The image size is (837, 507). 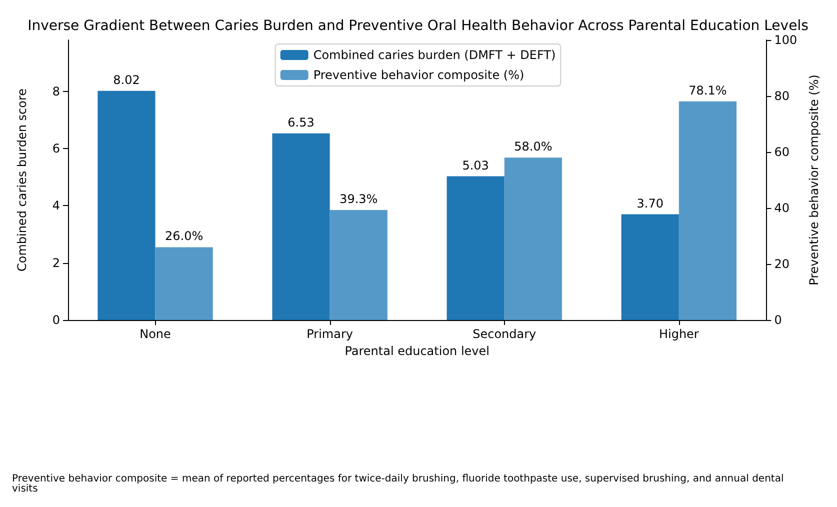 What do you see at coordinates (56, 205) in the screenshot?
I see `y-tick-label: 4` at bounding box center [56, 205].